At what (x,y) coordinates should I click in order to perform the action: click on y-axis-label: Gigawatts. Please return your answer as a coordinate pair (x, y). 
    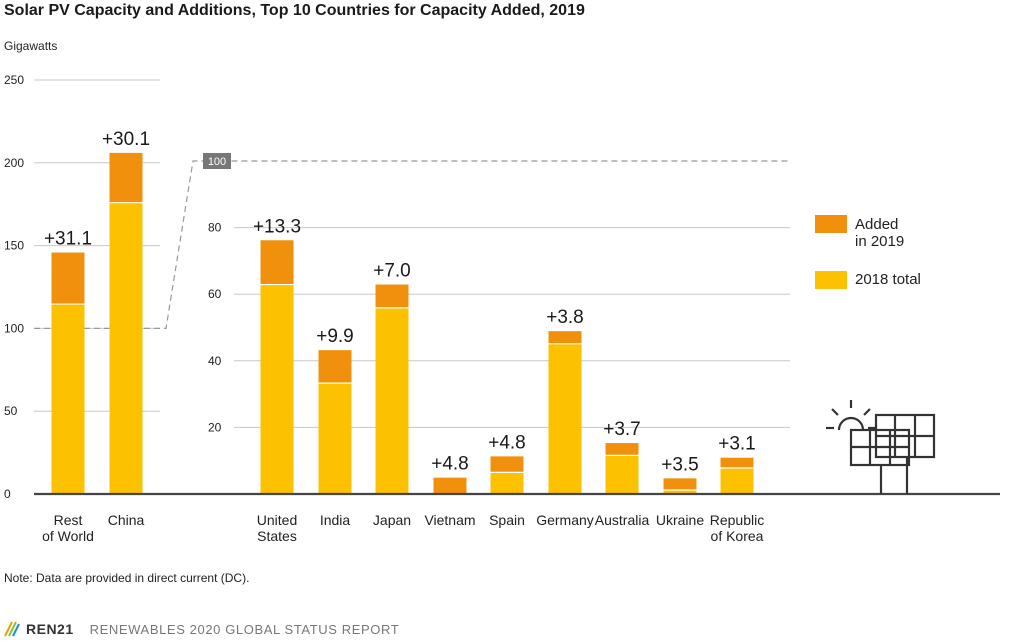
    Looking at the image, I should click on (30, 46).